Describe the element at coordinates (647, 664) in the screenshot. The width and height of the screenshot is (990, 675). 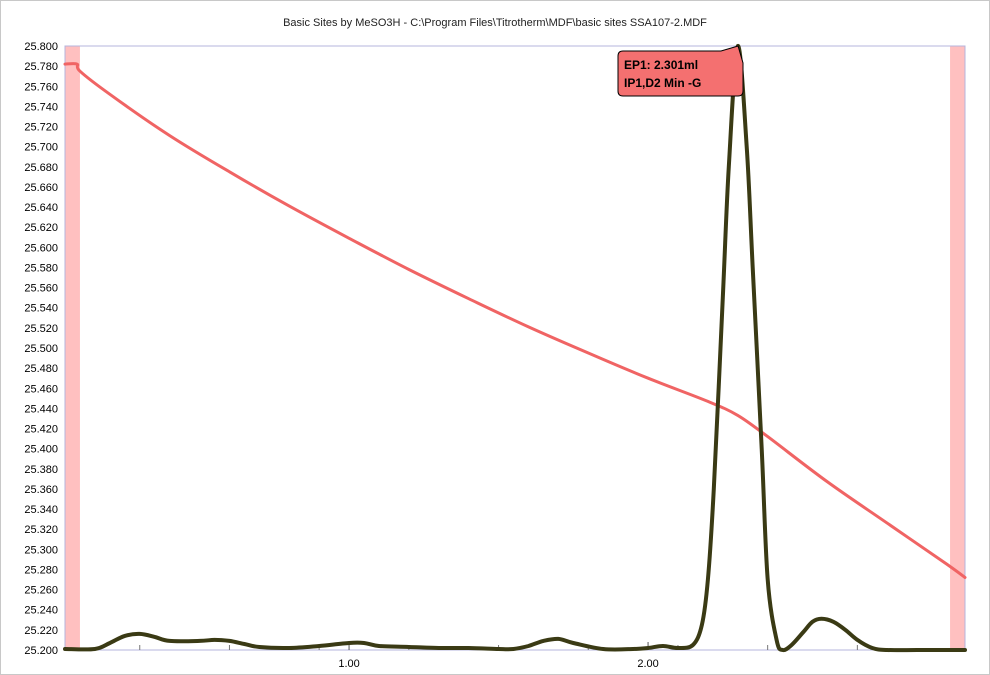
I see `x-tick-label: 2.00` at that location.